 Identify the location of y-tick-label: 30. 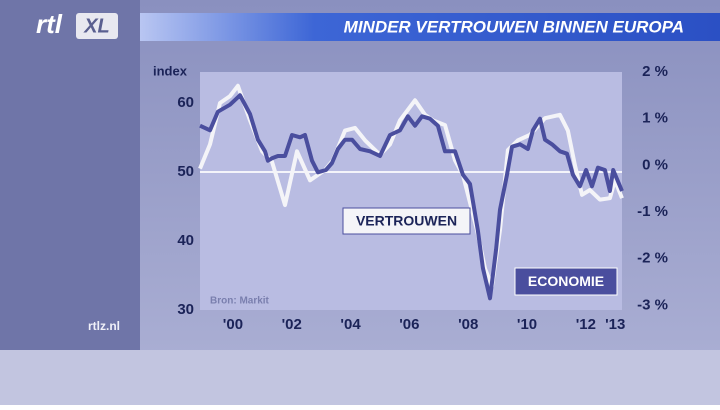
(185, 309).